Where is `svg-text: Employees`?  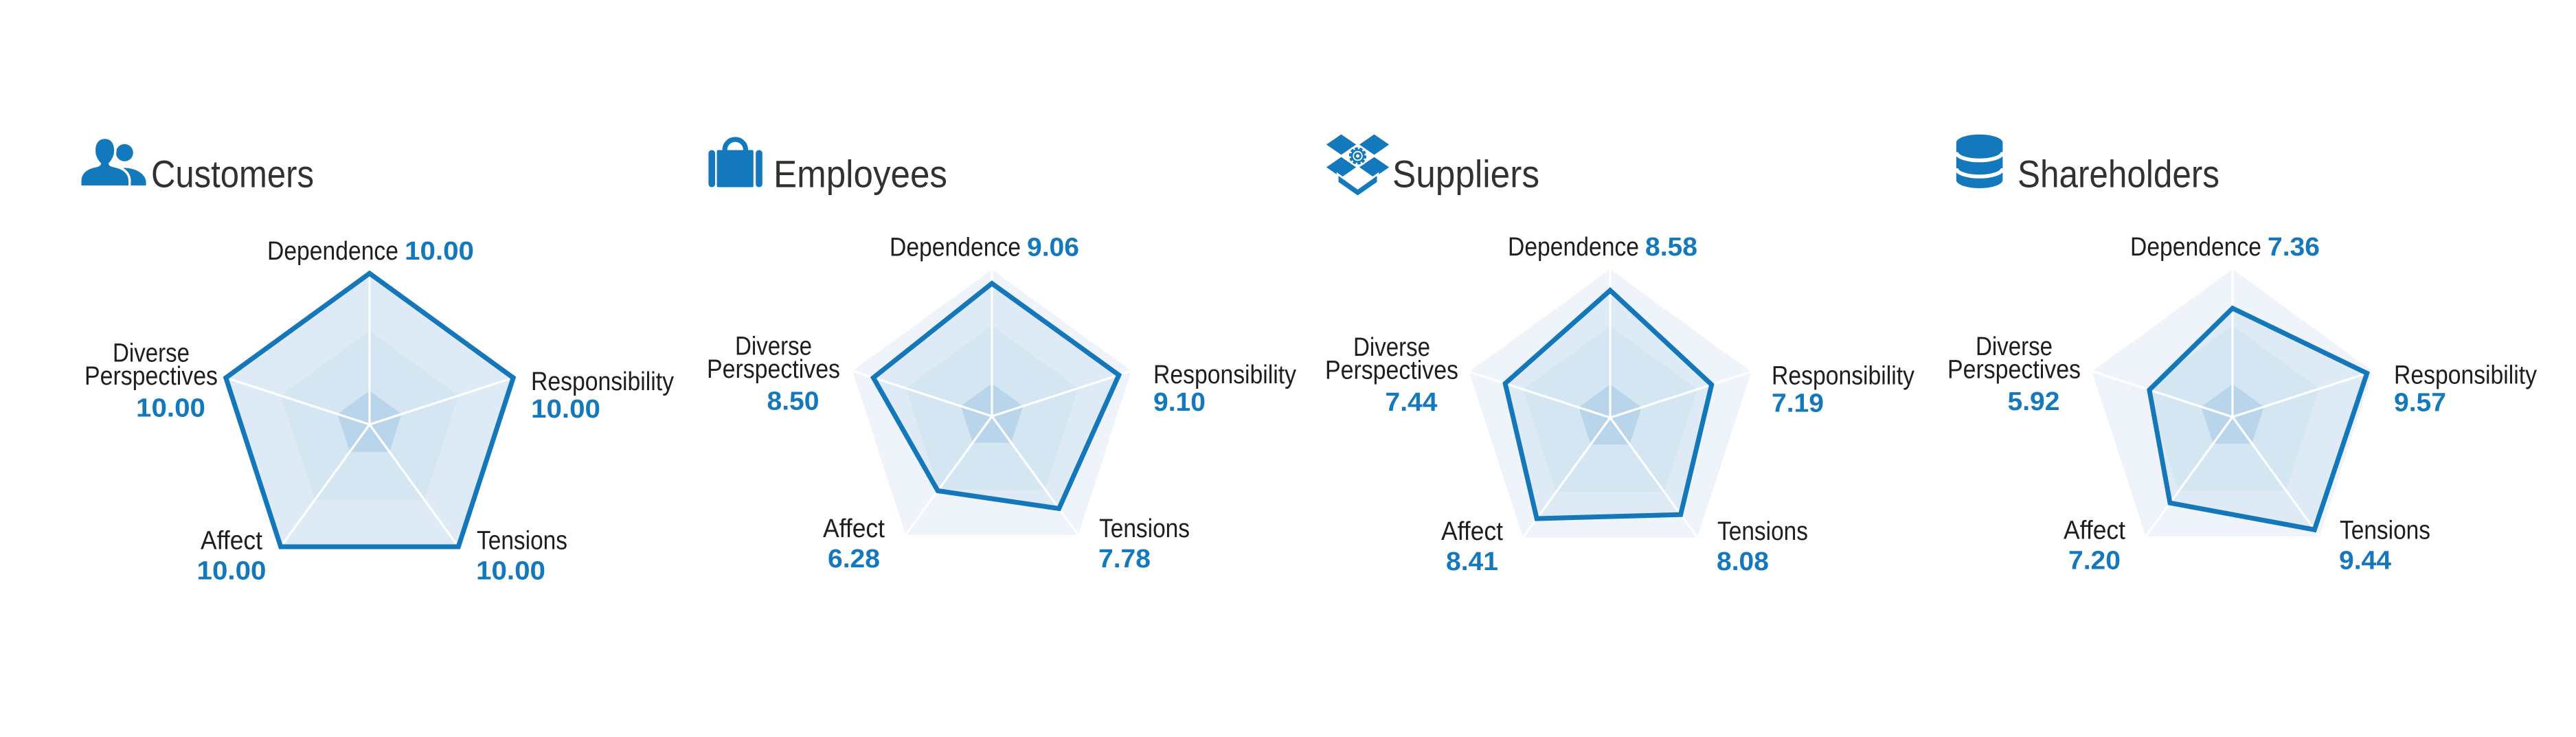
svg-text: Employees is located at coordinates (860, 174).